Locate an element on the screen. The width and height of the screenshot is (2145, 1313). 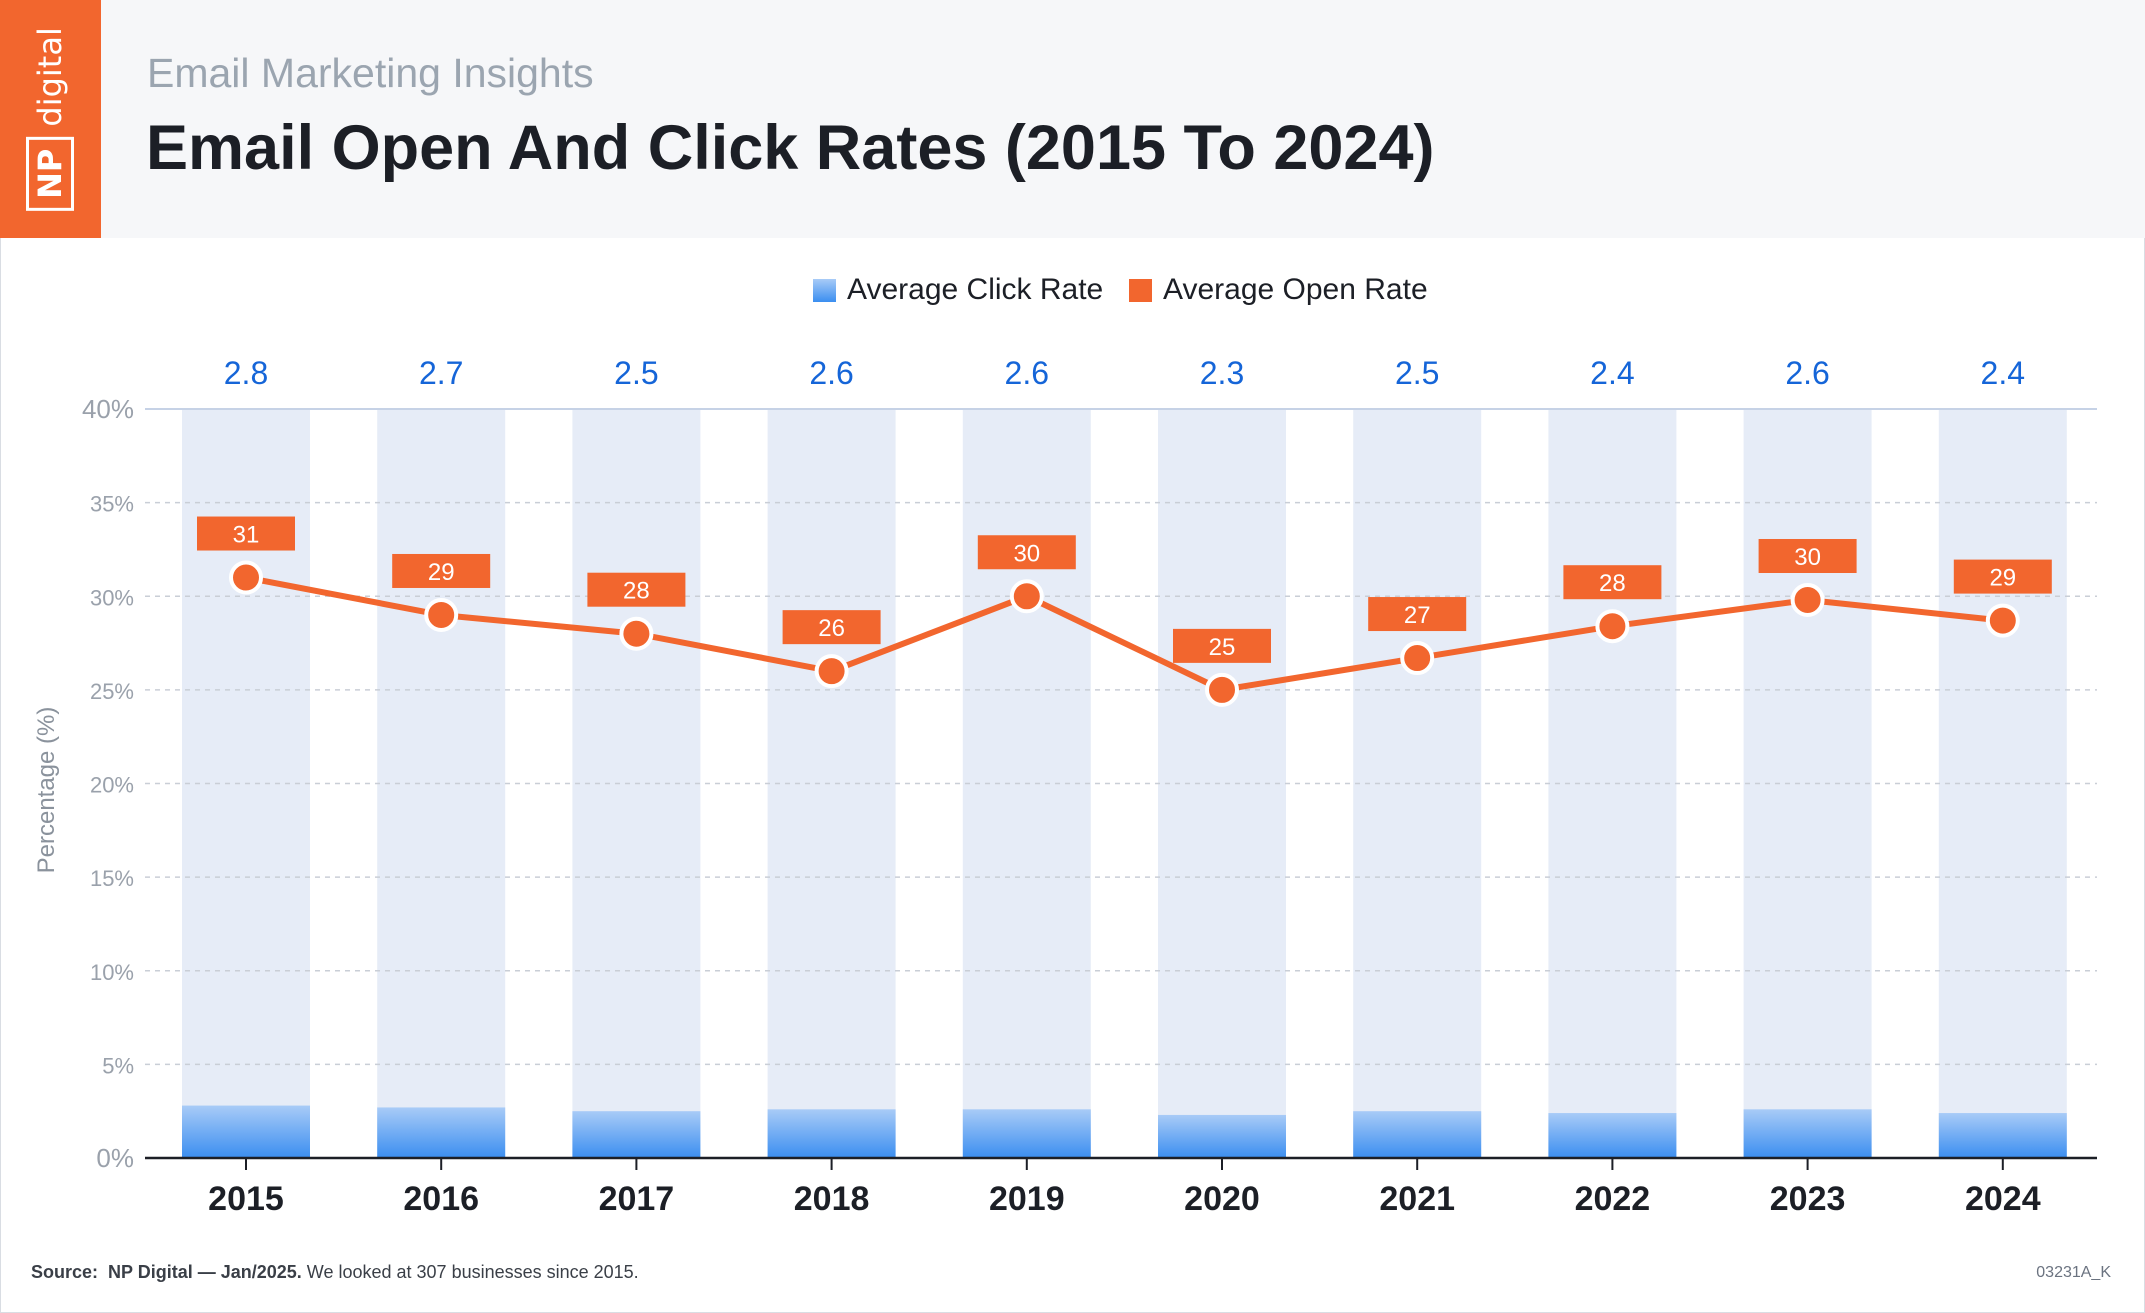
chart-subtitle: Email Marketing Insights is located at coordinates (370, 73).